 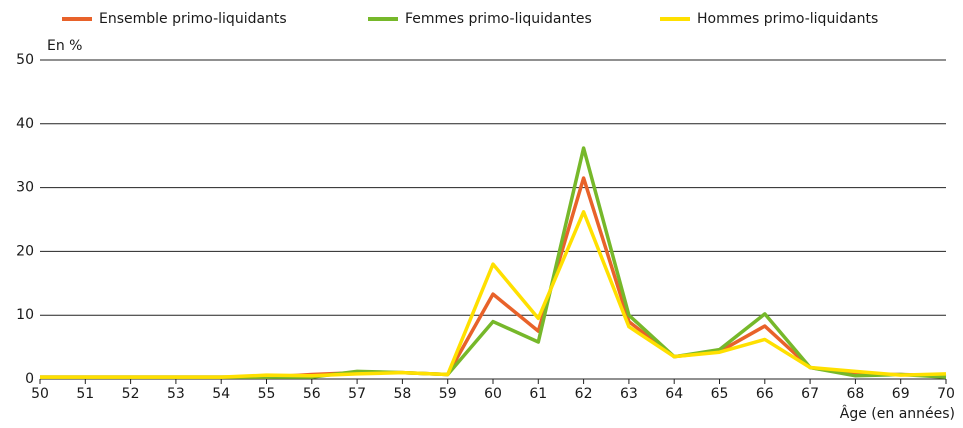 I want to click on y-tick-label: 0, so click(x=29, y=379).